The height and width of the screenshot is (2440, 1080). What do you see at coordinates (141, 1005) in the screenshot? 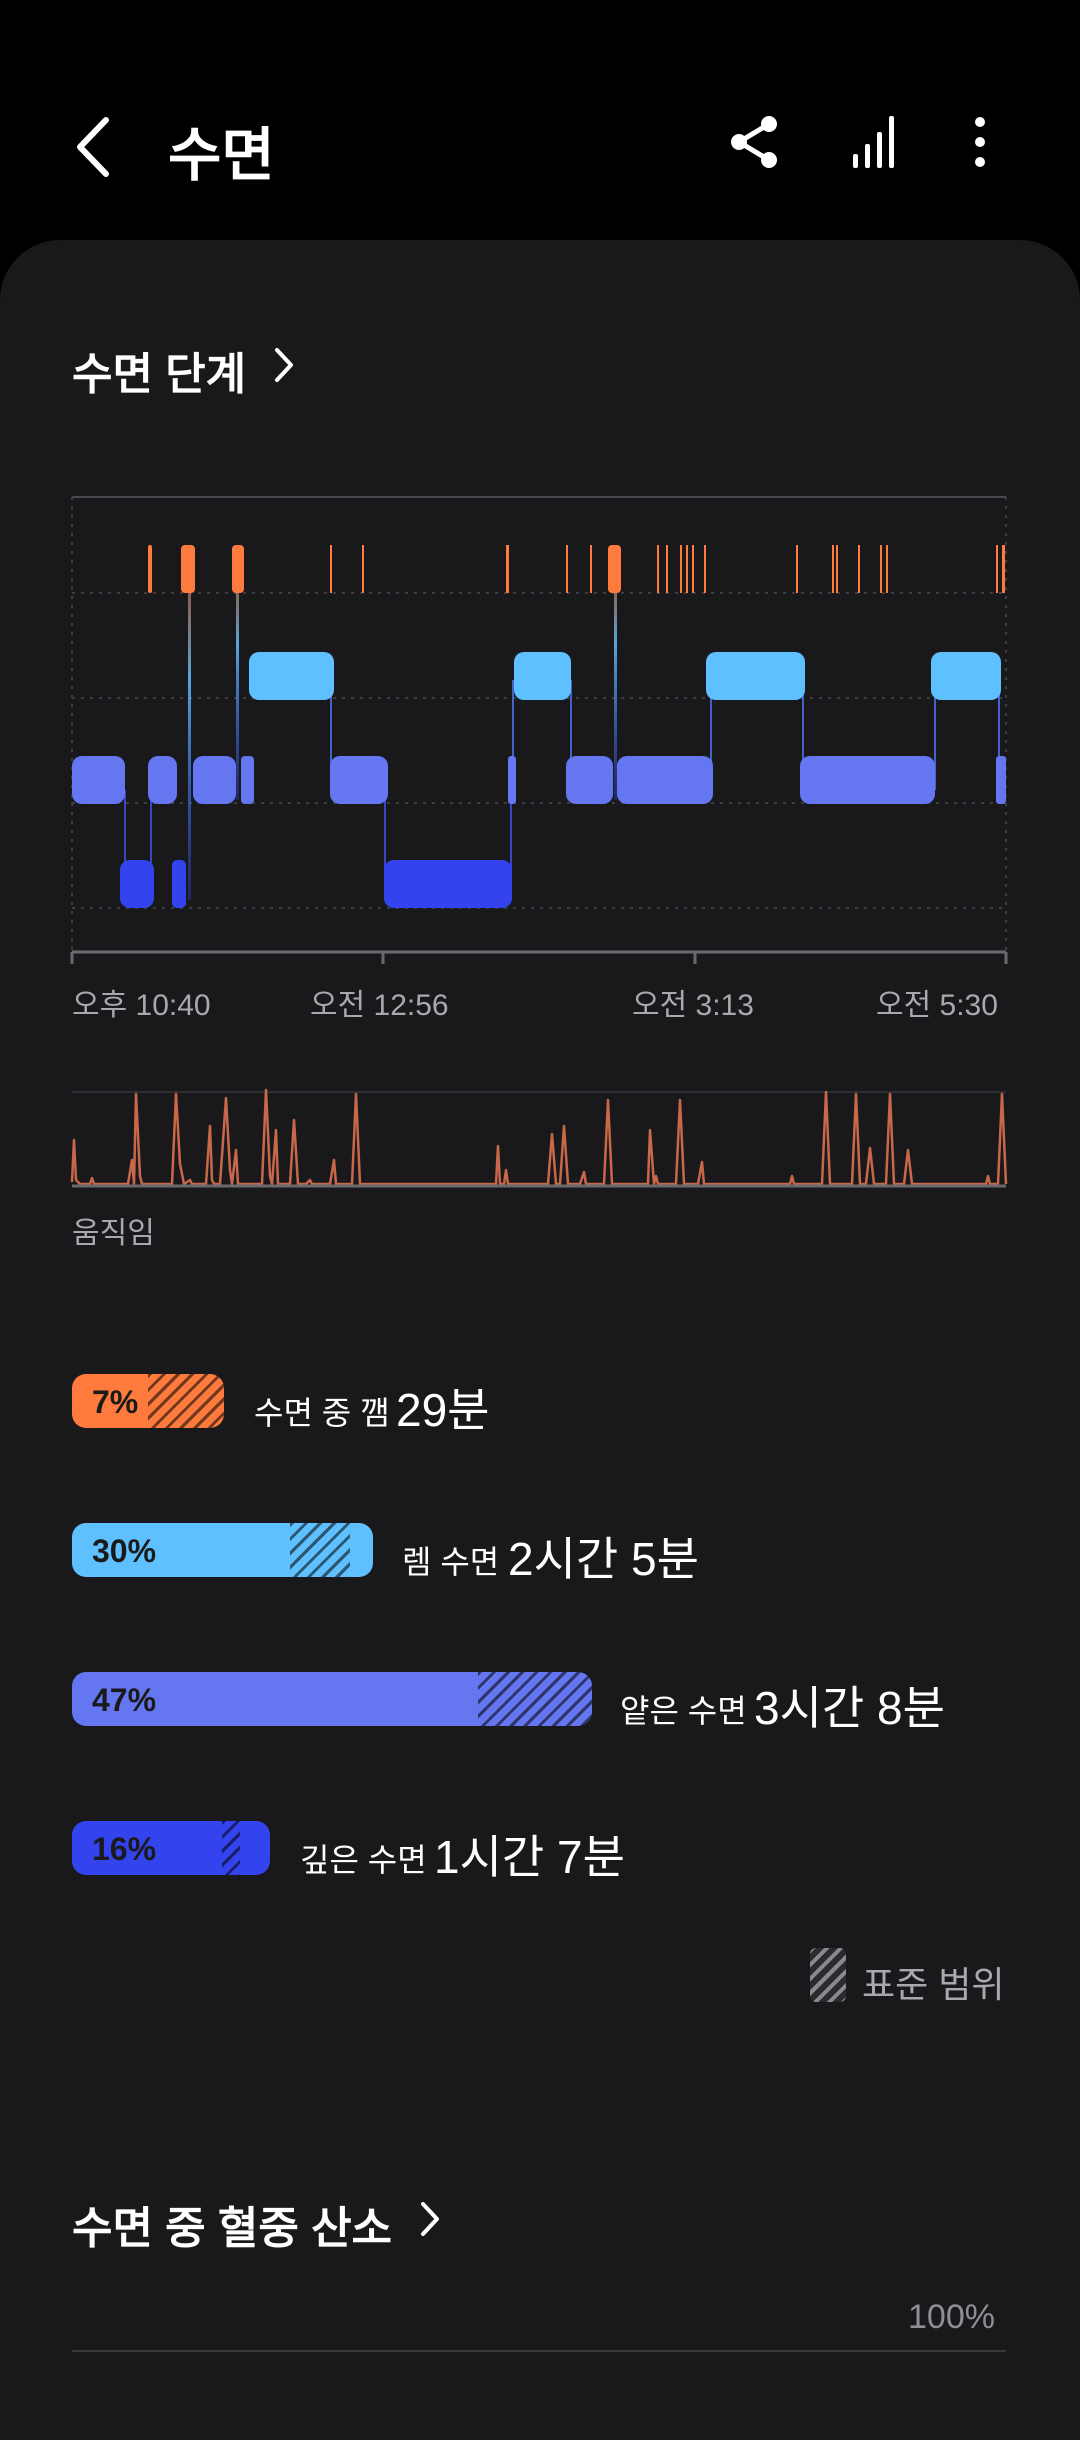
I see `axis-label-start: 오후 10:40` at bounding box center [141, 1005].